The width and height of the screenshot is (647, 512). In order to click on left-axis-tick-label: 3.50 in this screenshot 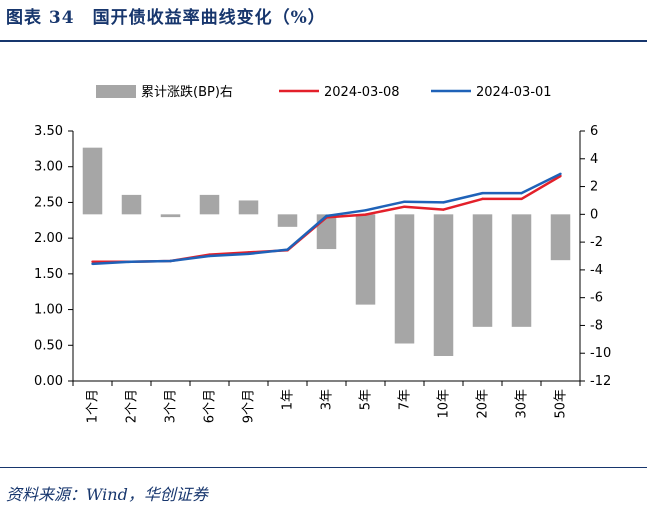, I will do `click(48, 131)`.